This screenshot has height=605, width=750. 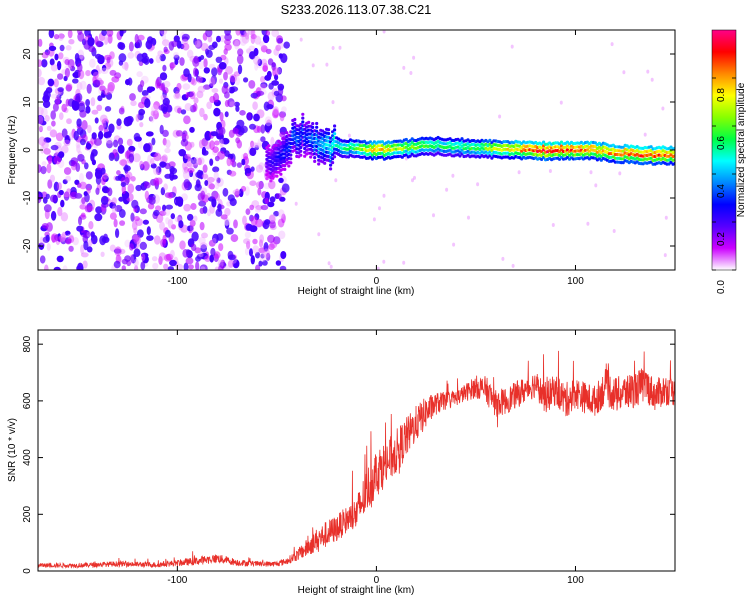 I want to click on colorbar-ticks: 0.0 0.2 0.4 0.6 0.8, so click(x=724, y=185).